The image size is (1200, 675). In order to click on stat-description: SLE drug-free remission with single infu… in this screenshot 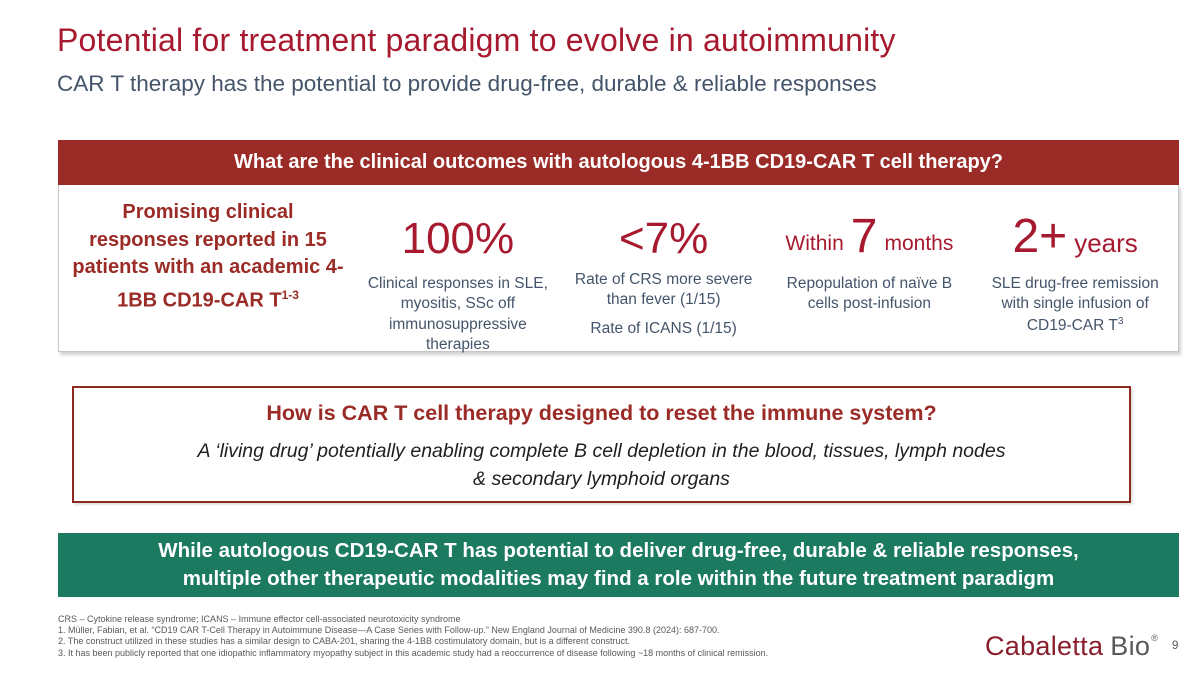, I will do `click(1075, 305)`.